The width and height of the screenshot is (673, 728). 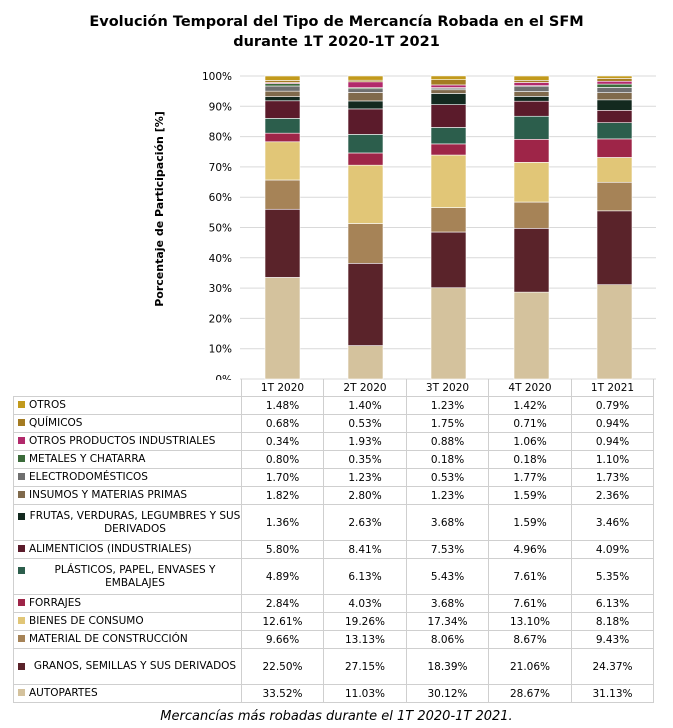 What do you see at coordinates (127, 549) in the screenshot?
I see `legend-entry: ALIMENTICIOS (INDUSTRIALES)` at bounding box center [127, 549].